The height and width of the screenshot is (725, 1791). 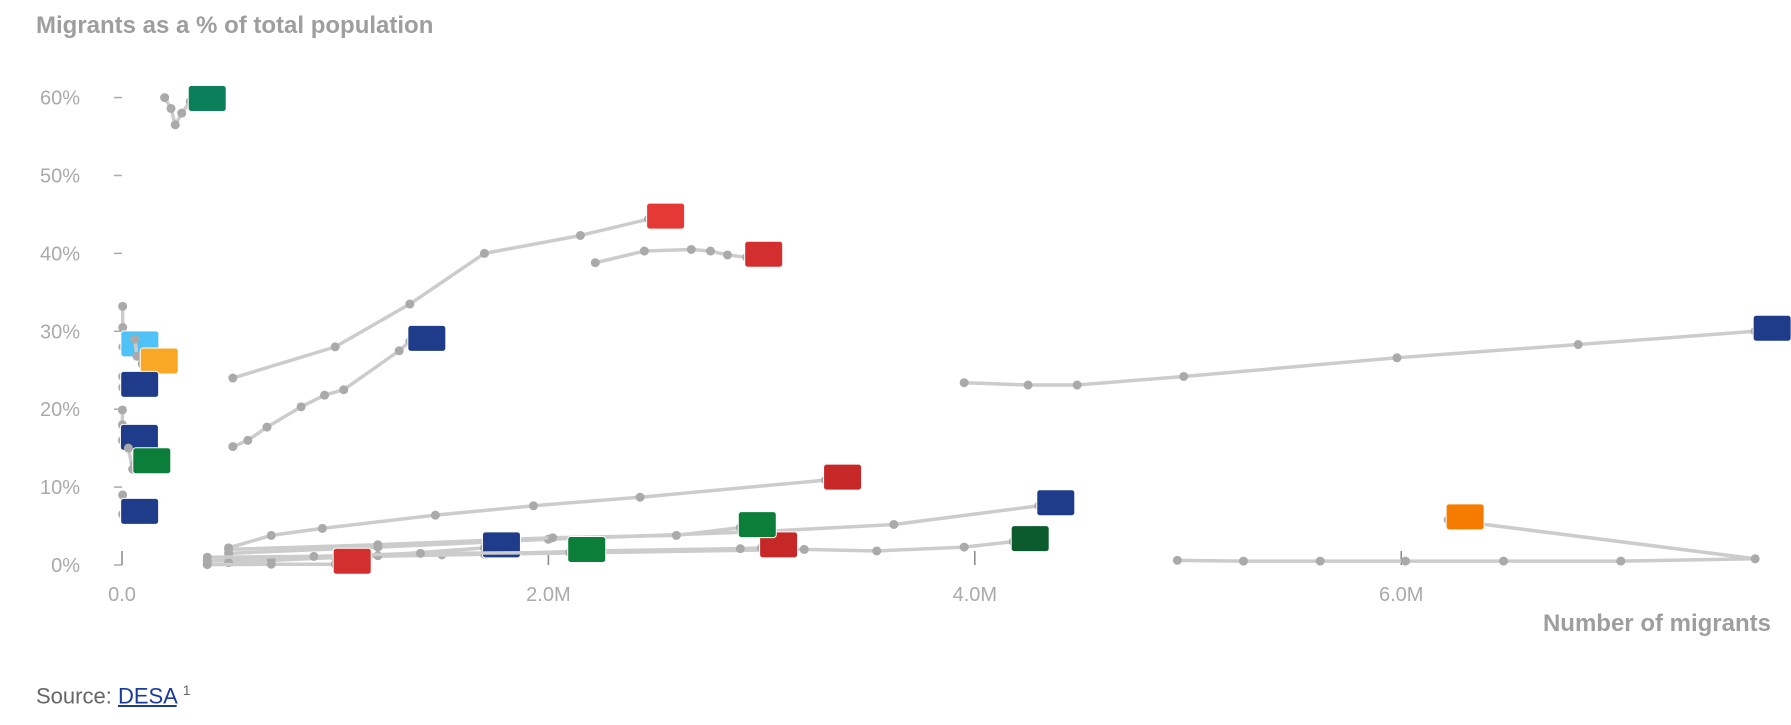 What do you see at coordinates (186, 690) in the screenshot?
I see `source-footnote: 1` at bounding box center [186, 690].